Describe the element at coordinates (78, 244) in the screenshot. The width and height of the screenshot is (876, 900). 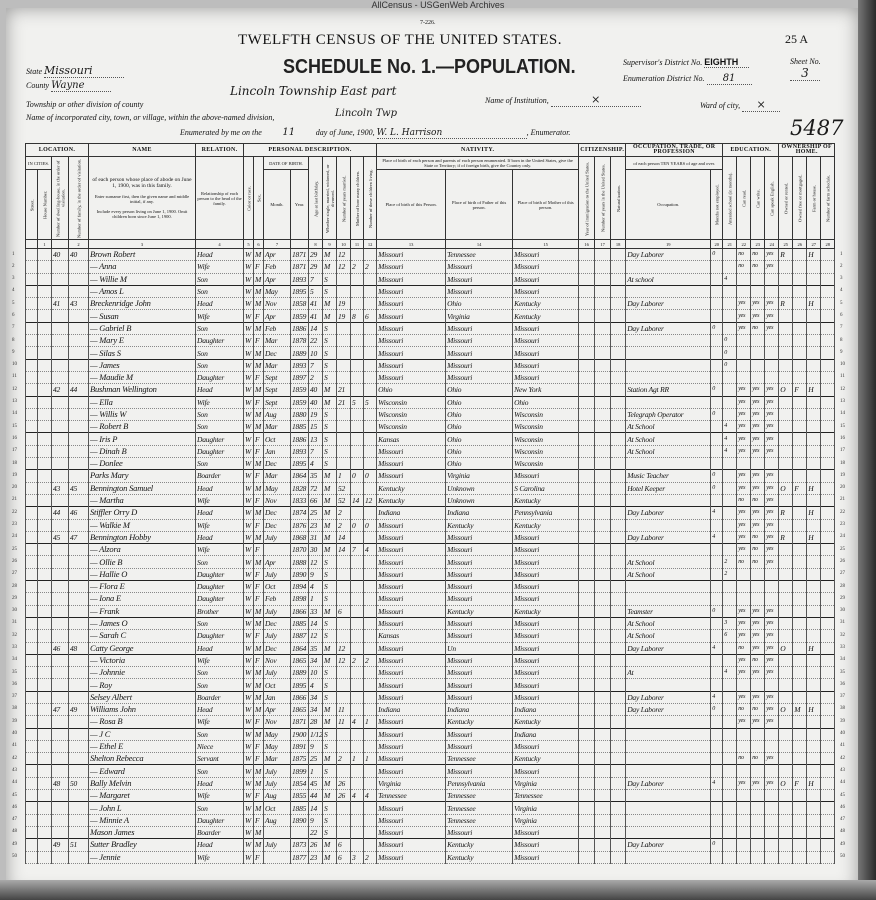
I see `column-number: 2` at that location.